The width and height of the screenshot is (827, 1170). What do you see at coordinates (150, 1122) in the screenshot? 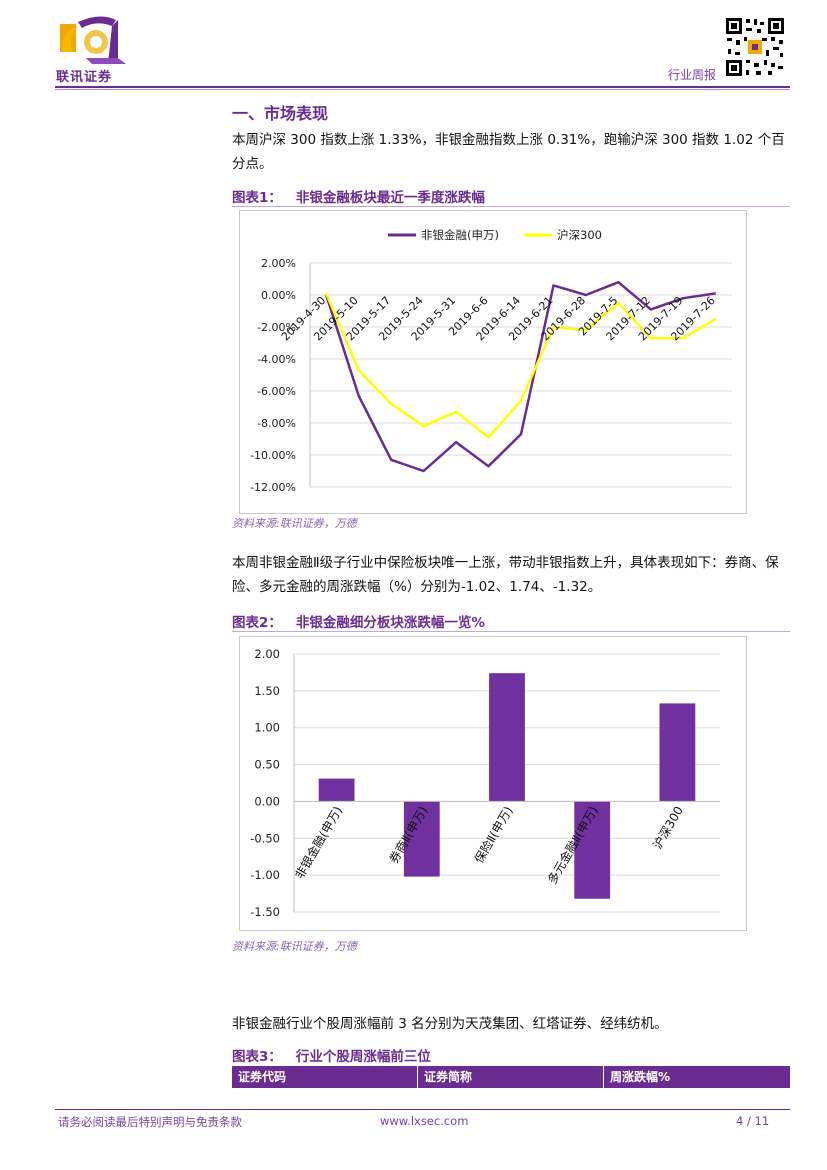
I see `footer-disclaimer: 请务必阅读最后特别声明与免责条款` at bounding box center [150, 1122].